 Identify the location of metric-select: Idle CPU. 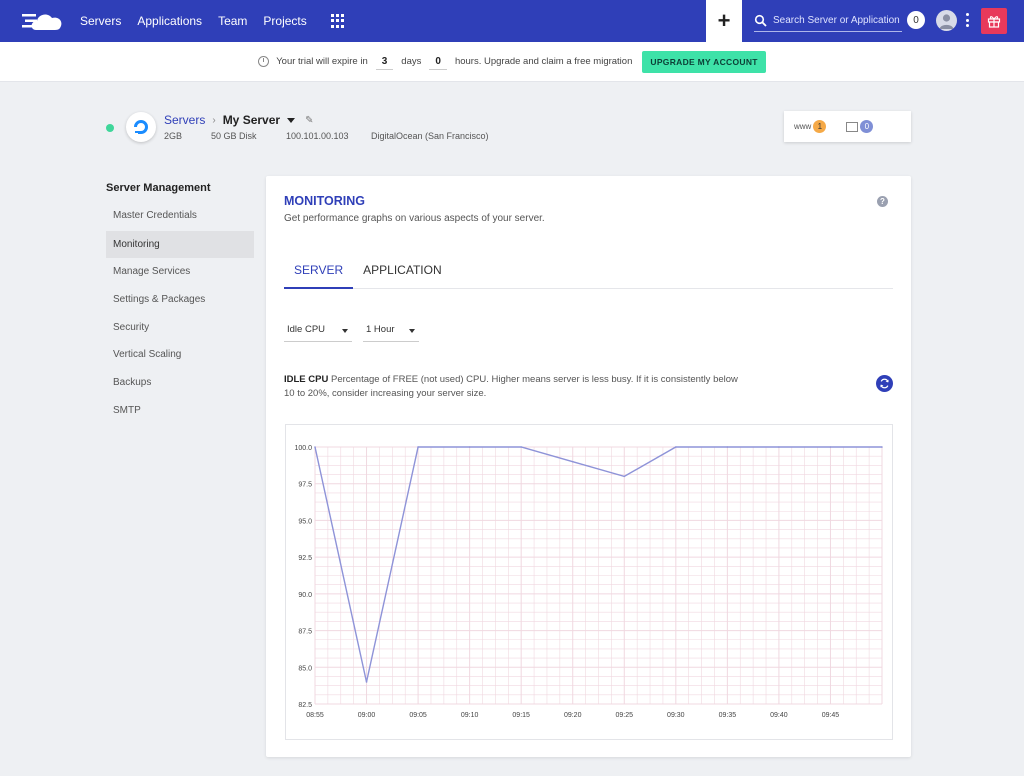
(318, 330).